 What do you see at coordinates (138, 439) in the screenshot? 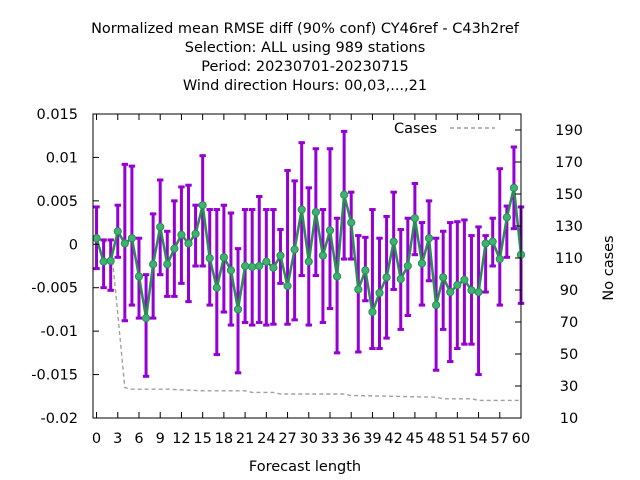
I see `x-tick-label: 6` at bounding box center [138, 439].